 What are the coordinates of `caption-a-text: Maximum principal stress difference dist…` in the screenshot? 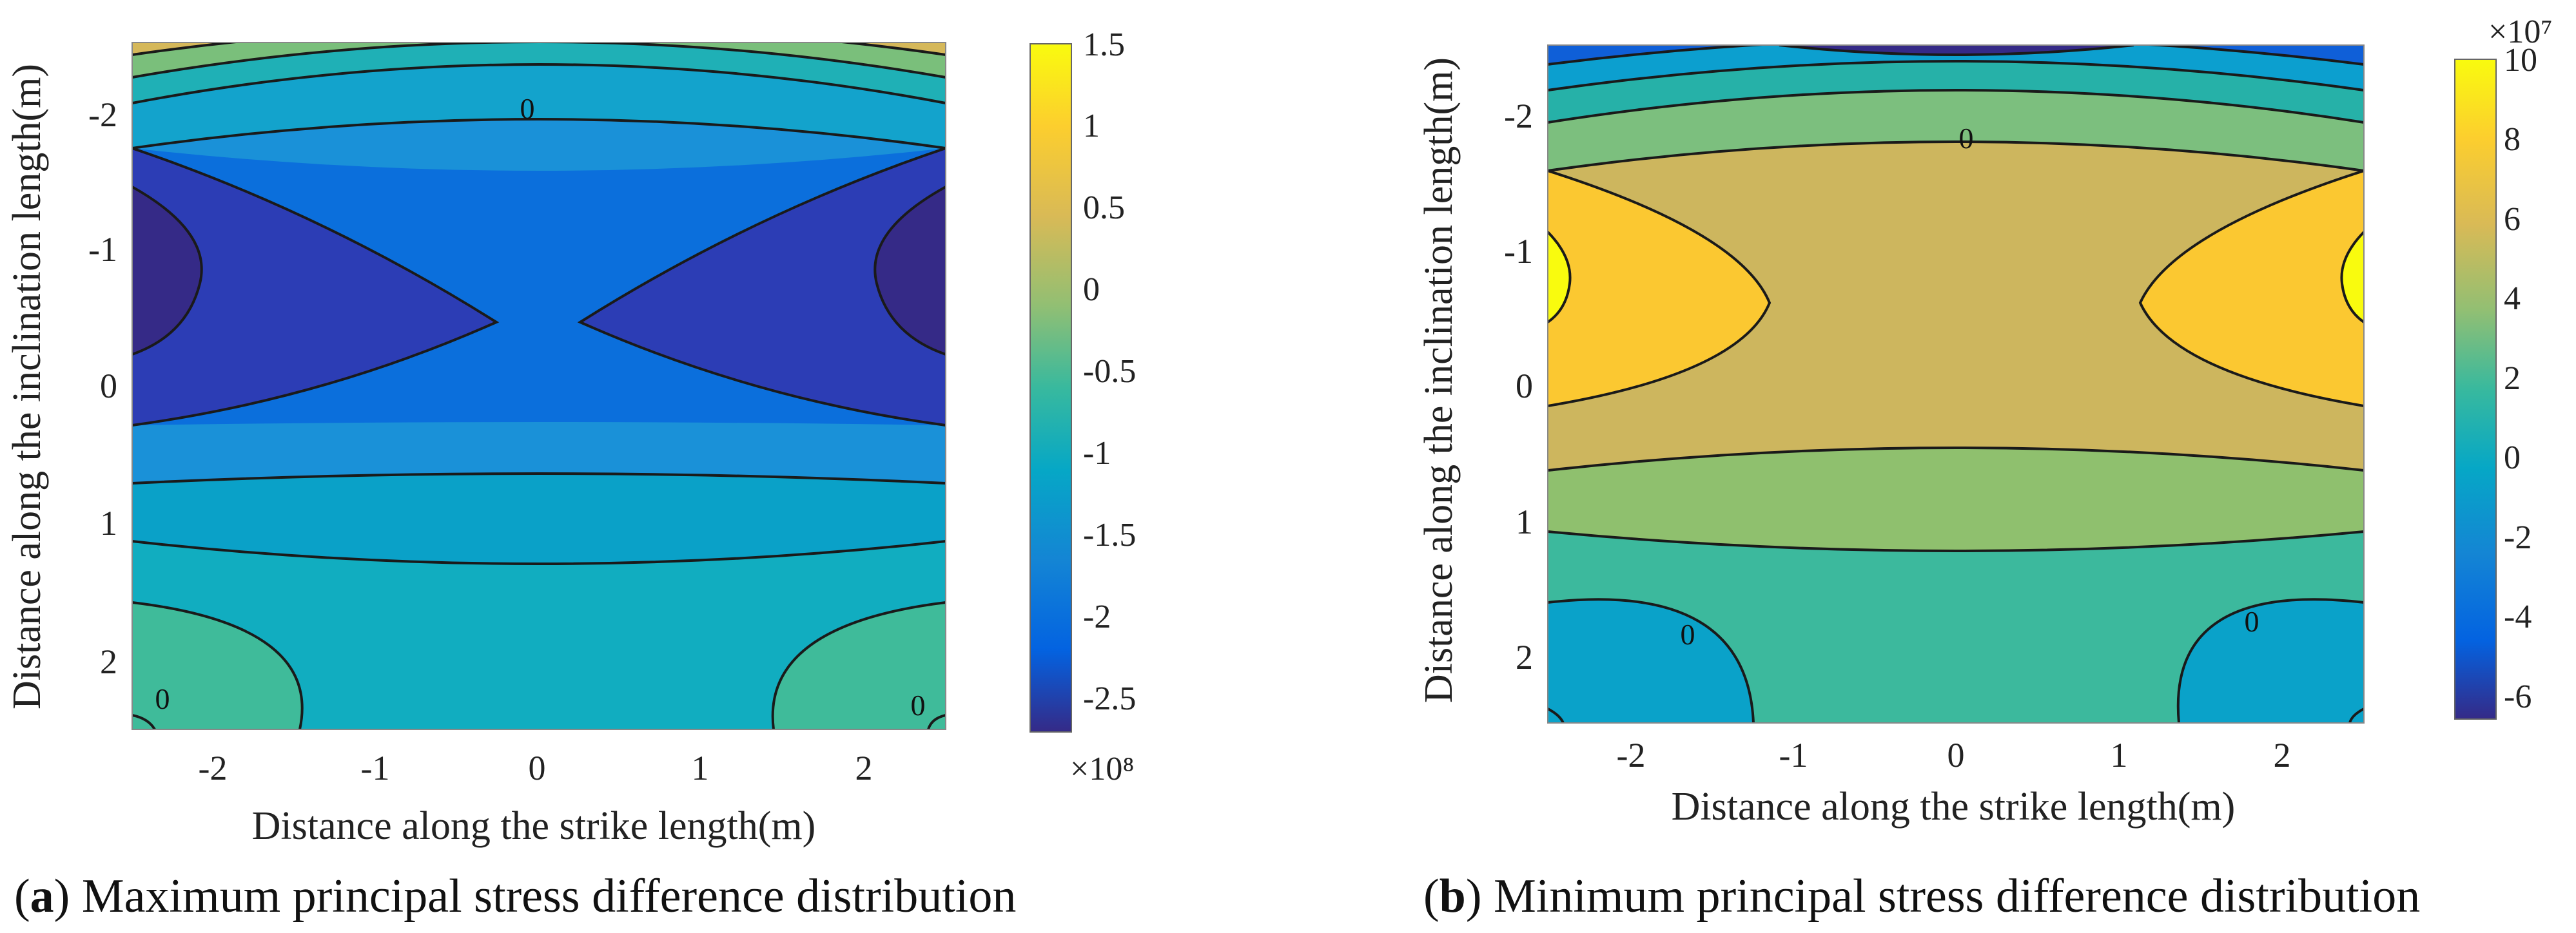 It's located at (550, 896).